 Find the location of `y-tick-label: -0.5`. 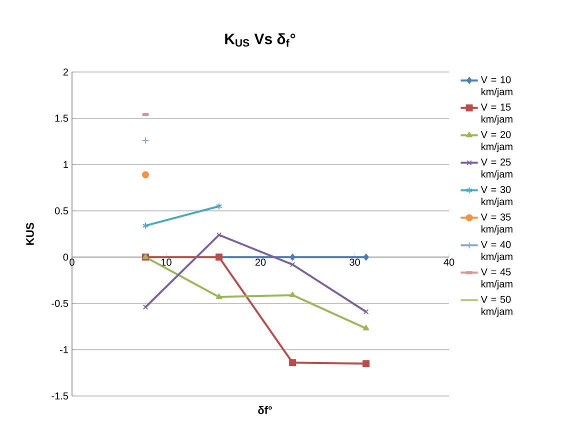

y-tick-label: -0.5 is located at coordinates (60, 303).